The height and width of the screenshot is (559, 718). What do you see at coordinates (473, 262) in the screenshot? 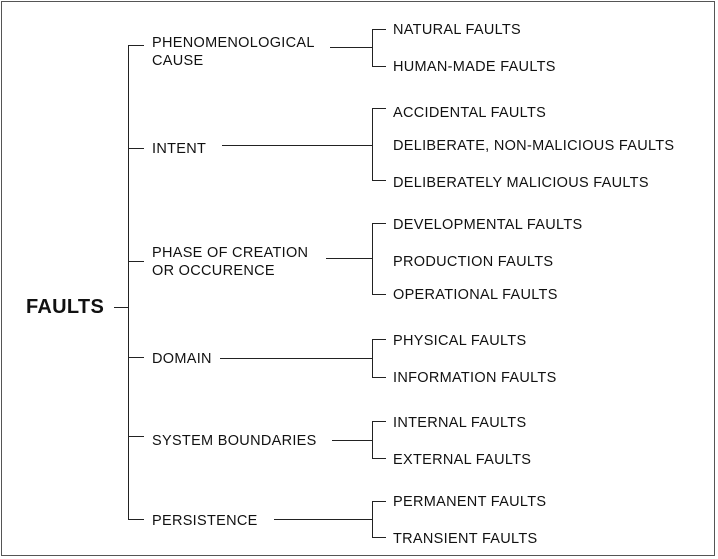
I see `leaf-item: PRODUCTION FAULTS` at bounding box center [473, 262].